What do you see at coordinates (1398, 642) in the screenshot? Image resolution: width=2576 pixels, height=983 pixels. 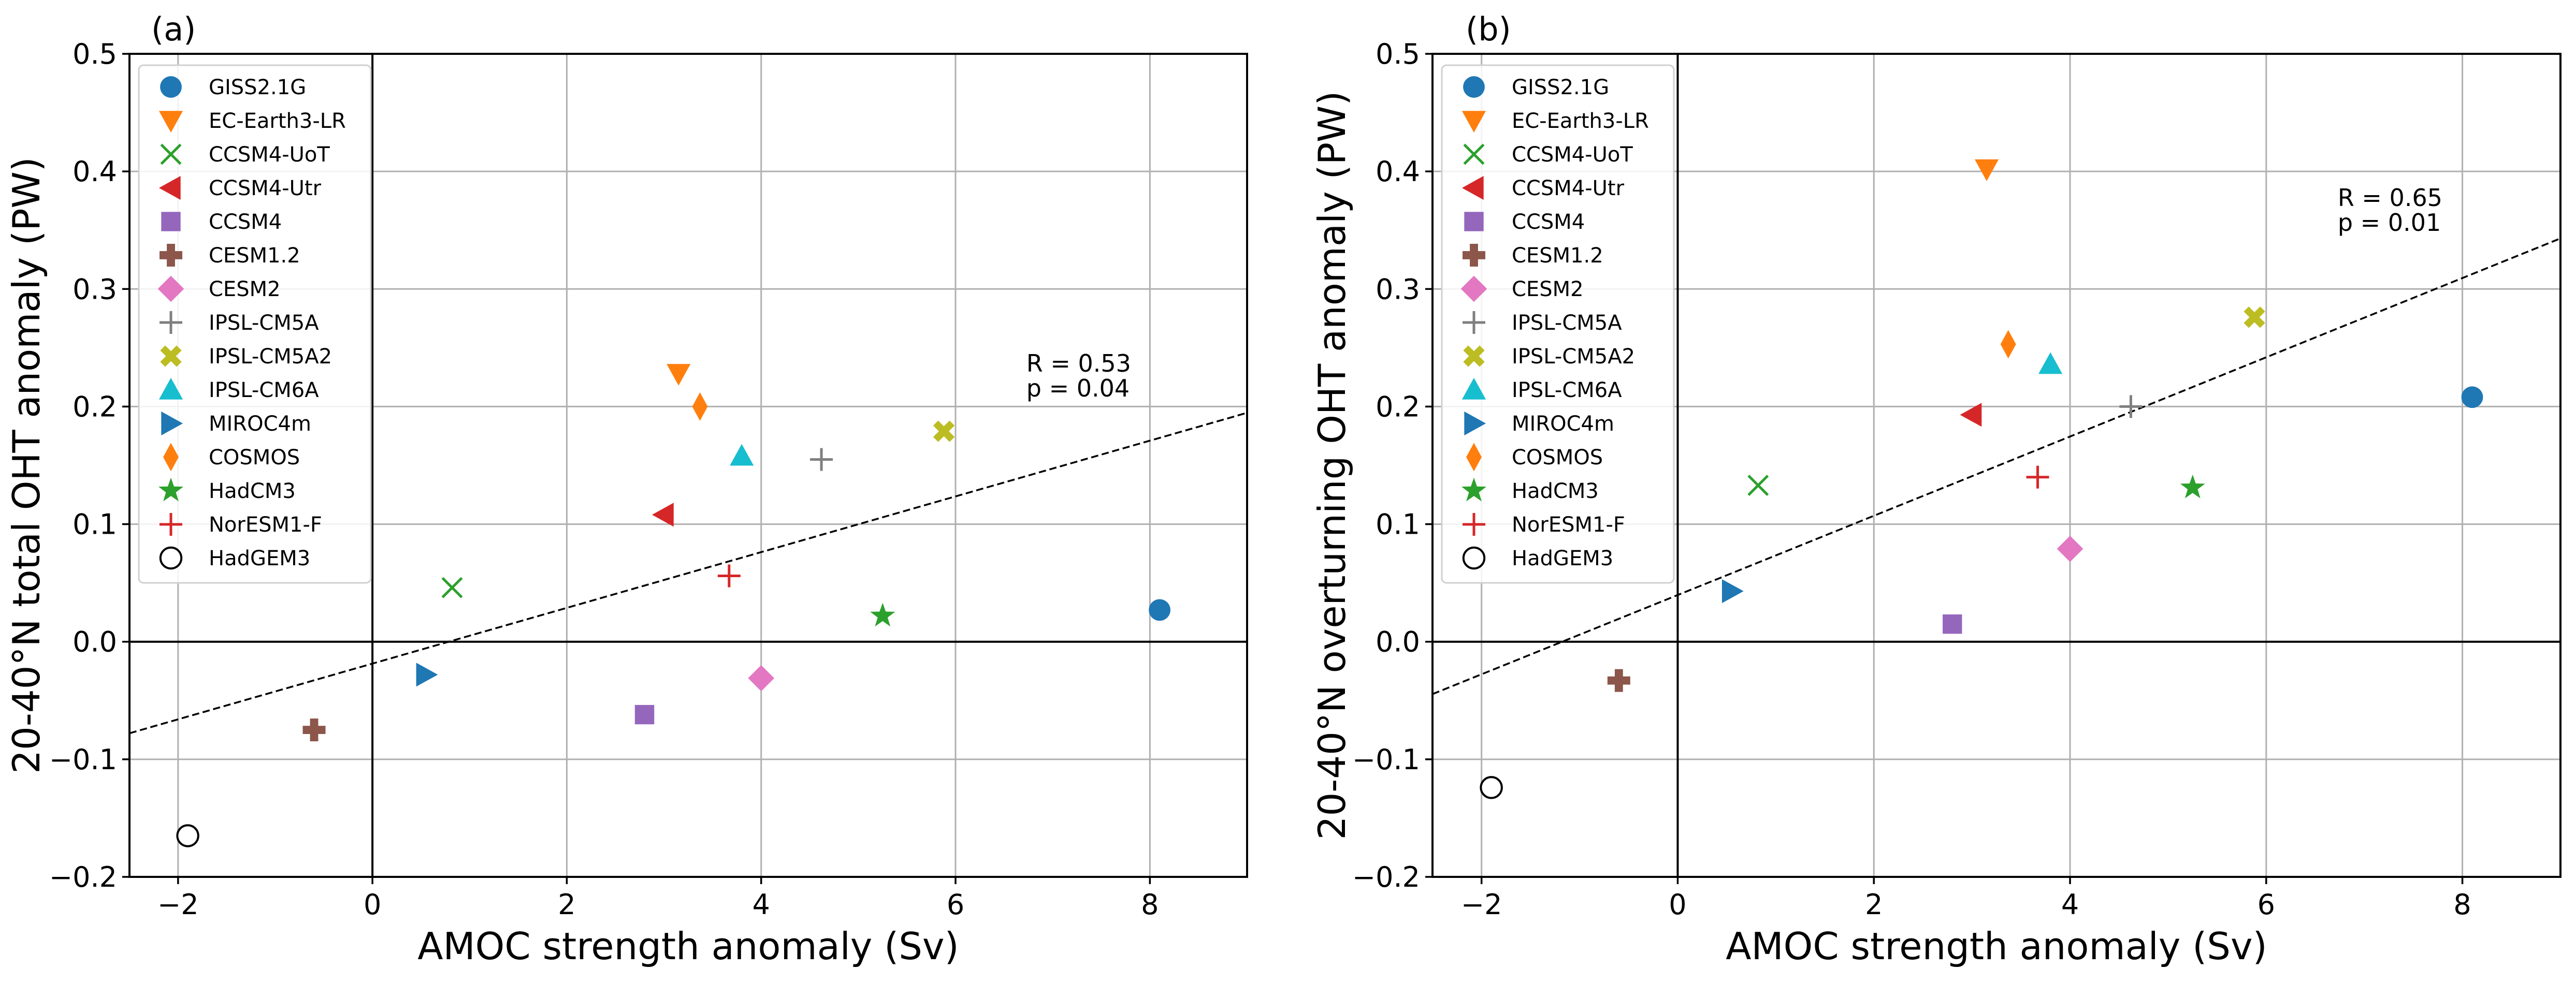 I see `y-tick-label: 0.0` at bounding box center [1398, 642].